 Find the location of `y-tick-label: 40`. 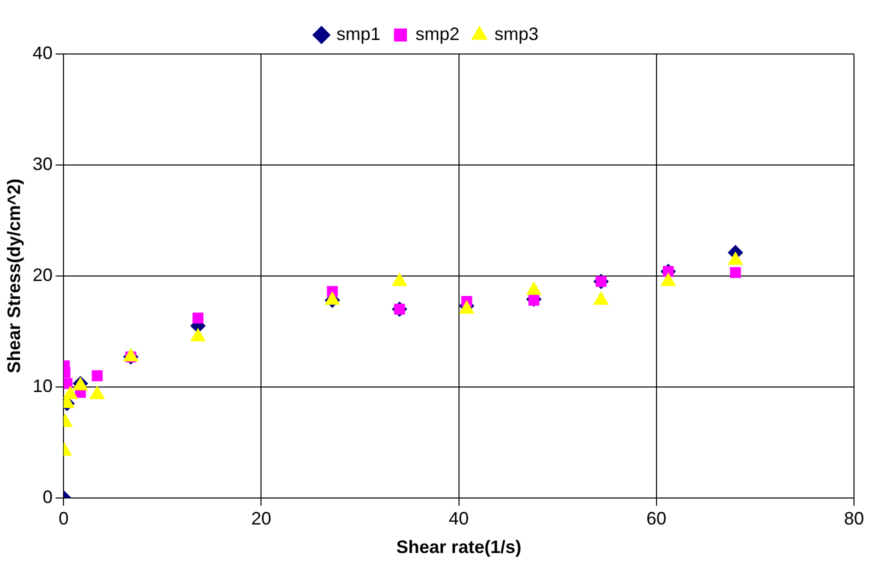

y-tick-label: 40 is located at coordinates (42, 52).